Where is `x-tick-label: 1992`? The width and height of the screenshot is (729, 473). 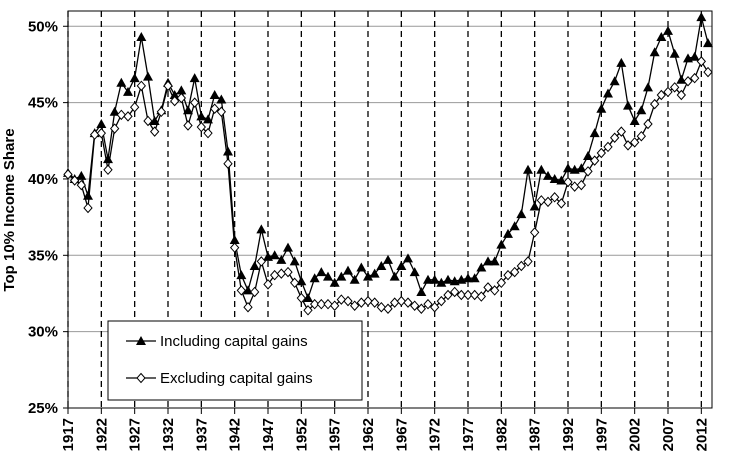
x-tick-label: 1992 is located at coordinates (568, 434).